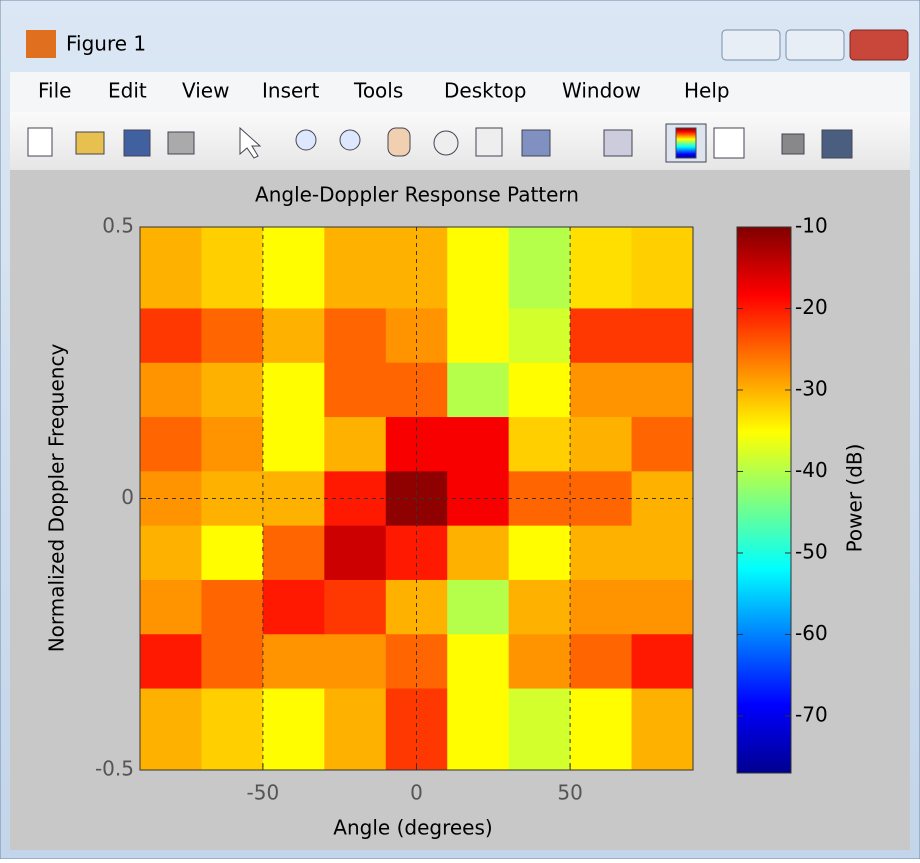  What do you see at coordinates (618, 143) in the screenshot?
I see `link-icon` at bounding box center [618, 143].